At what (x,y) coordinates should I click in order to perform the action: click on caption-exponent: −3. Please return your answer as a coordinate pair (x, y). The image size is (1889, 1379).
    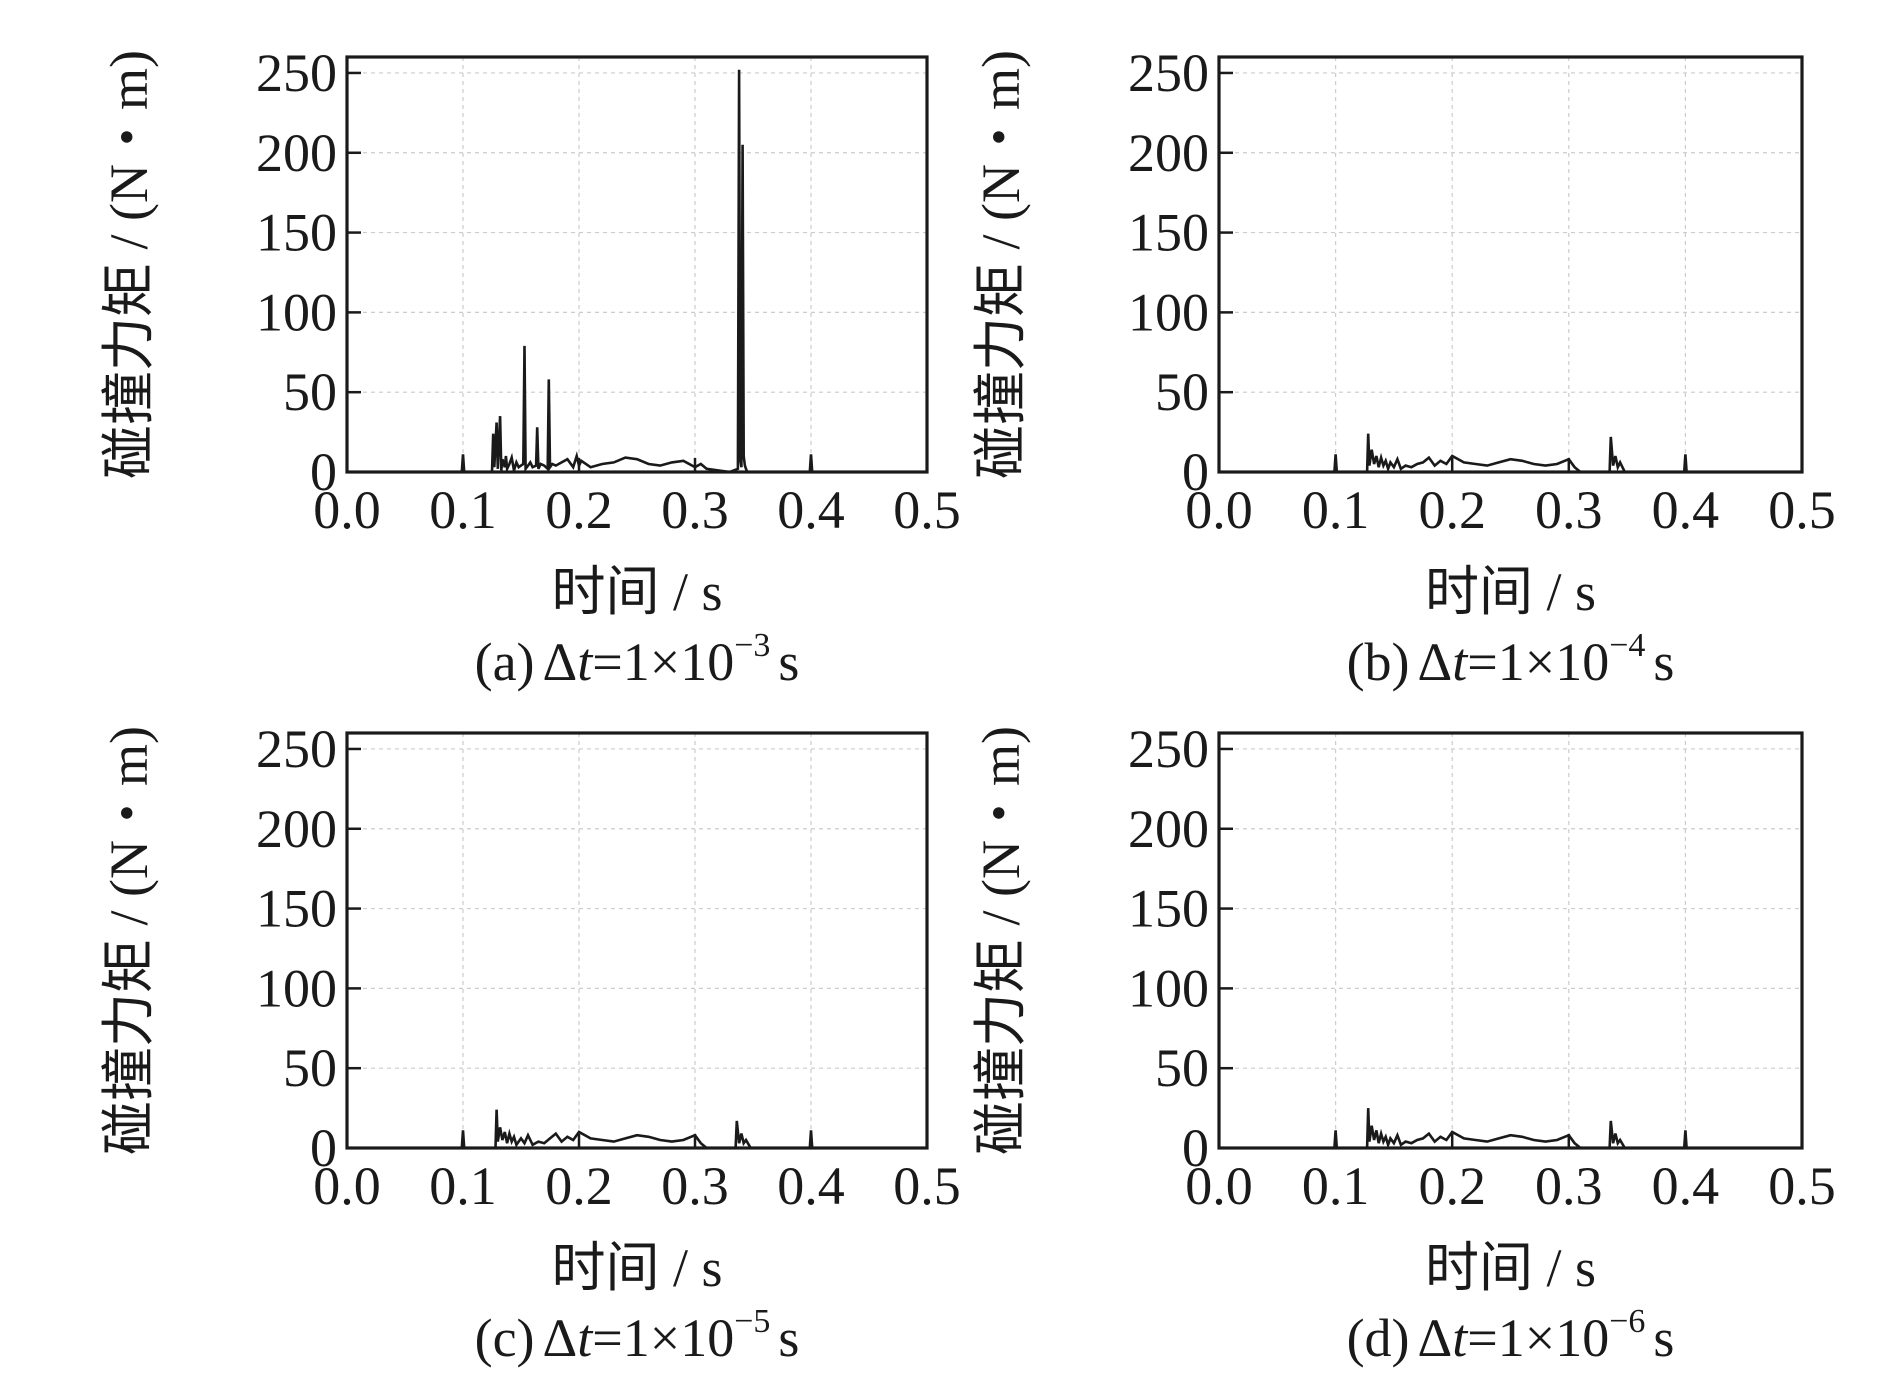
    Looking at the image, I should click on (752, 645).